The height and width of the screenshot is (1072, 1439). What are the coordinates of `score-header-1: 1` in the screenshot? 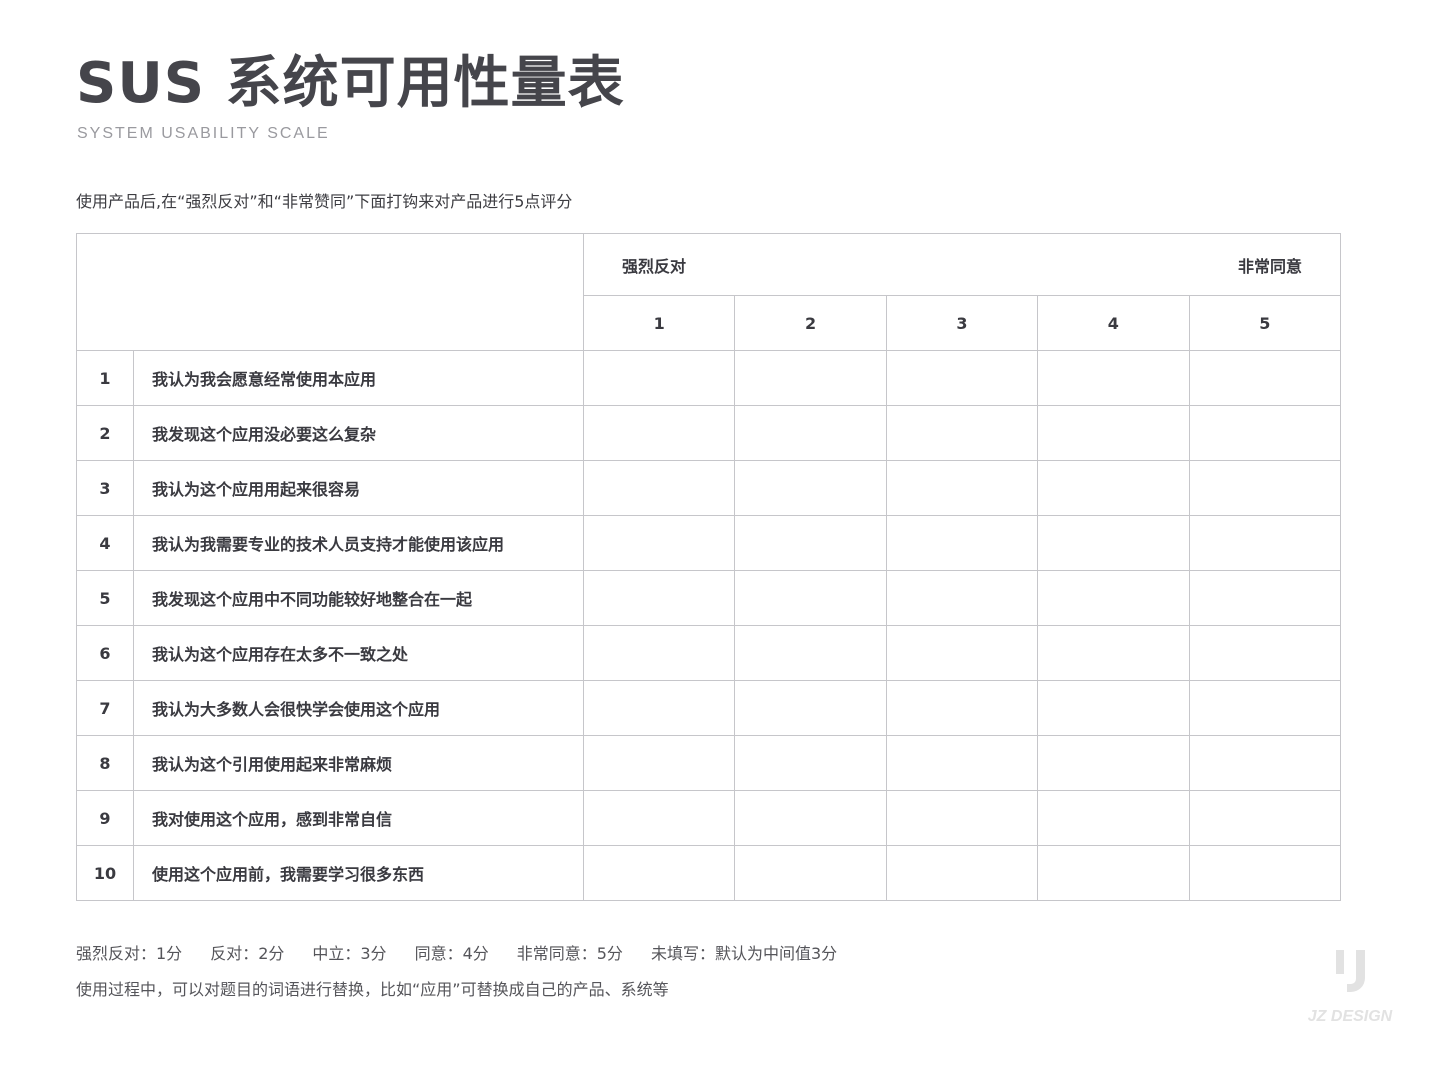 It's located at (659, 323).